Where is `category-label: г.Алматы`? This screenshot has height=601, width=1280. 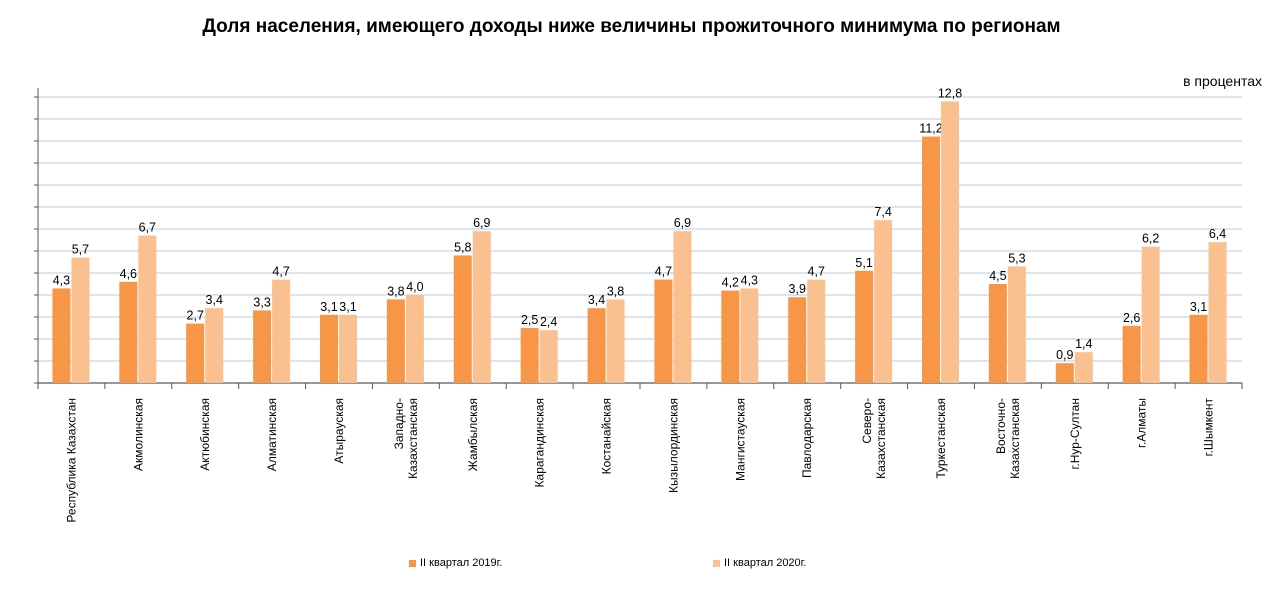 category-label: г.Алматы is located at coordinates (1142, 423).